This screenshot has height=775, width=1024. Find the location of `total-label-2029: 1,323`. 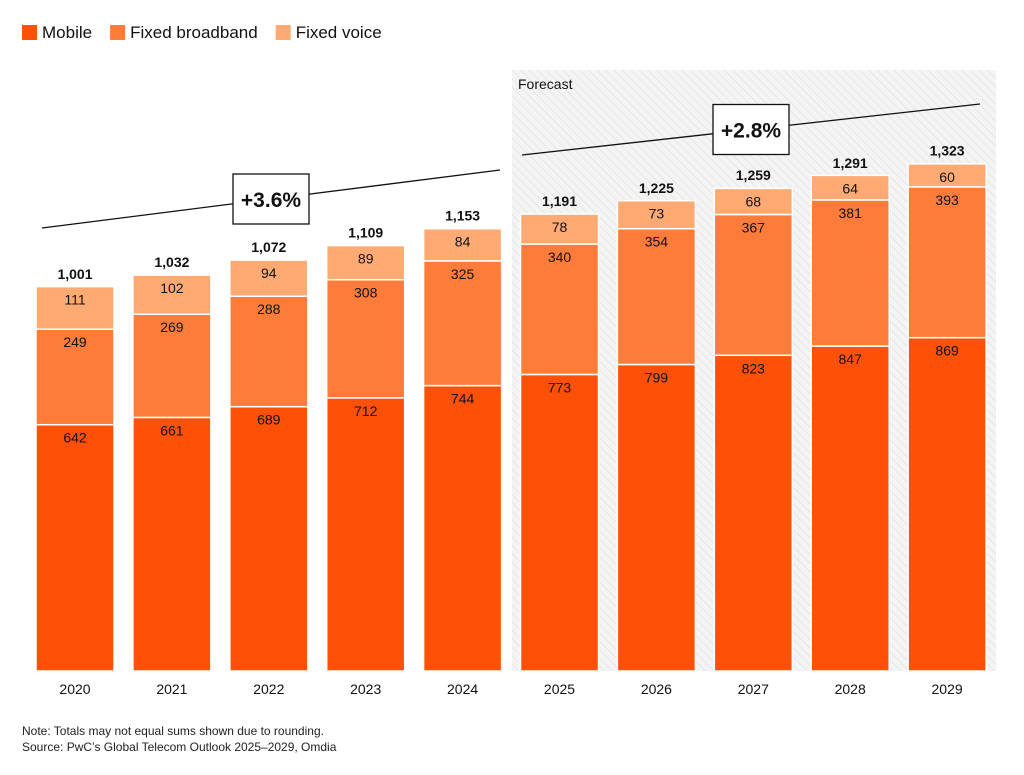

total-label-2029: 1,323 is located at coordinates (947, 150).